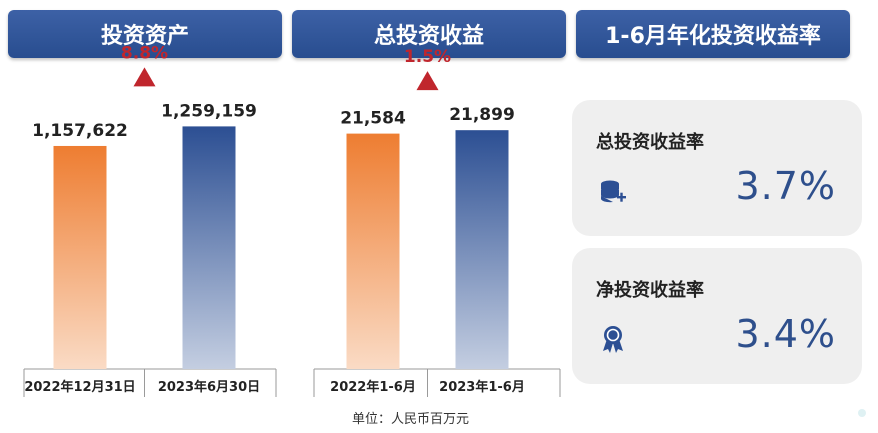 Image resolution: width=878 pixels, height=433 pixels. I want to click on category-label-0: 2022年1-6月, so click(373, 387).